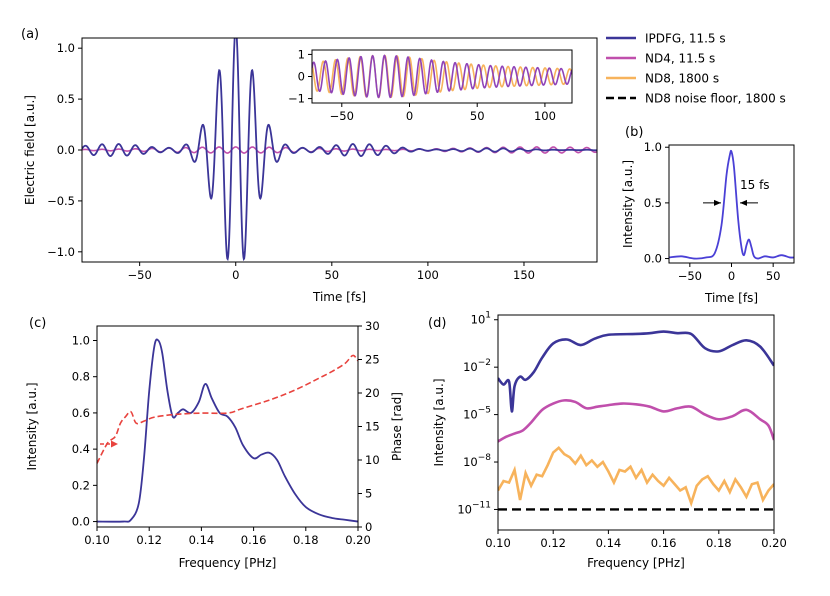  I want to click on y-tick-label: 1, so click(301, 54).